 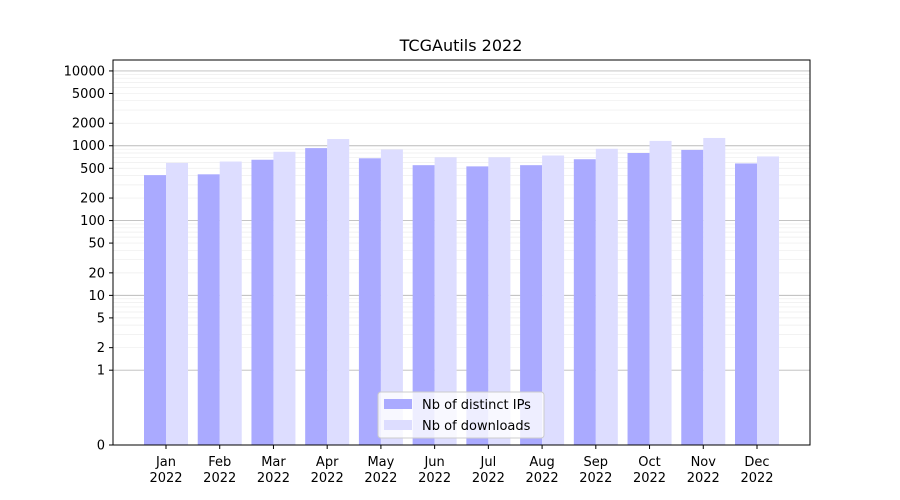 I want to click on x-tick-label: Aug 2022, so click(x=542, y=470).